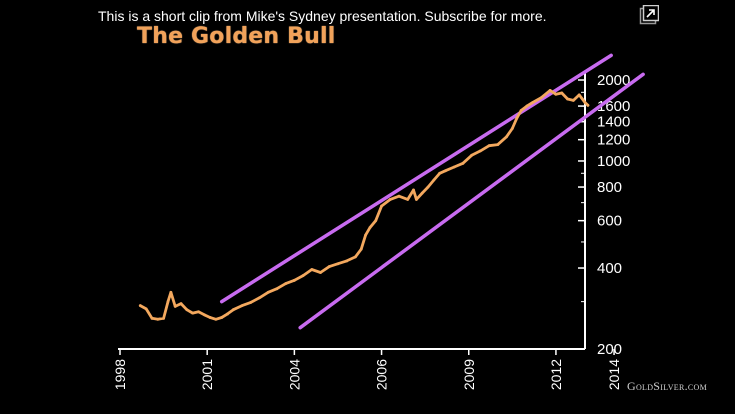 This screenshot has height=414, width=735. Describe the element at coordinates (667, 386) in the screenshot. I see `brand-watermark: GoldSilver.com` at that location.